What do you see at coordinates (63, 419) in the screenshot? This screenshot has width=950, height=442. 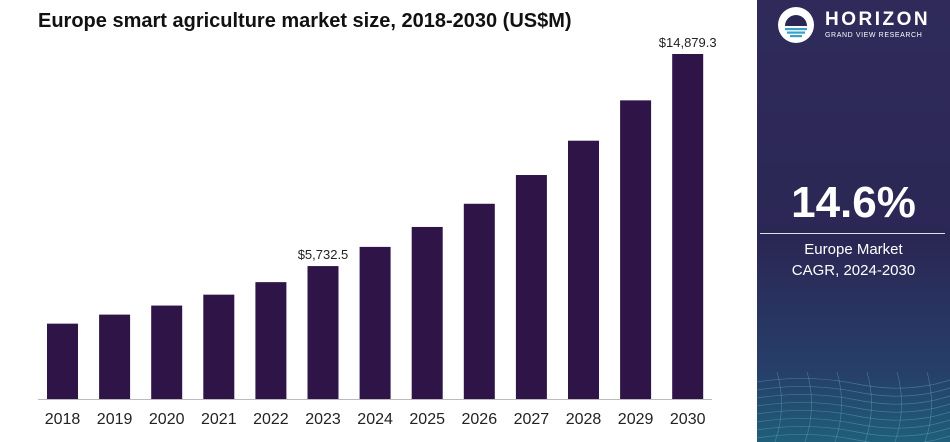 I see `x-tick-label: 2018` at bounding box center [63, 419].